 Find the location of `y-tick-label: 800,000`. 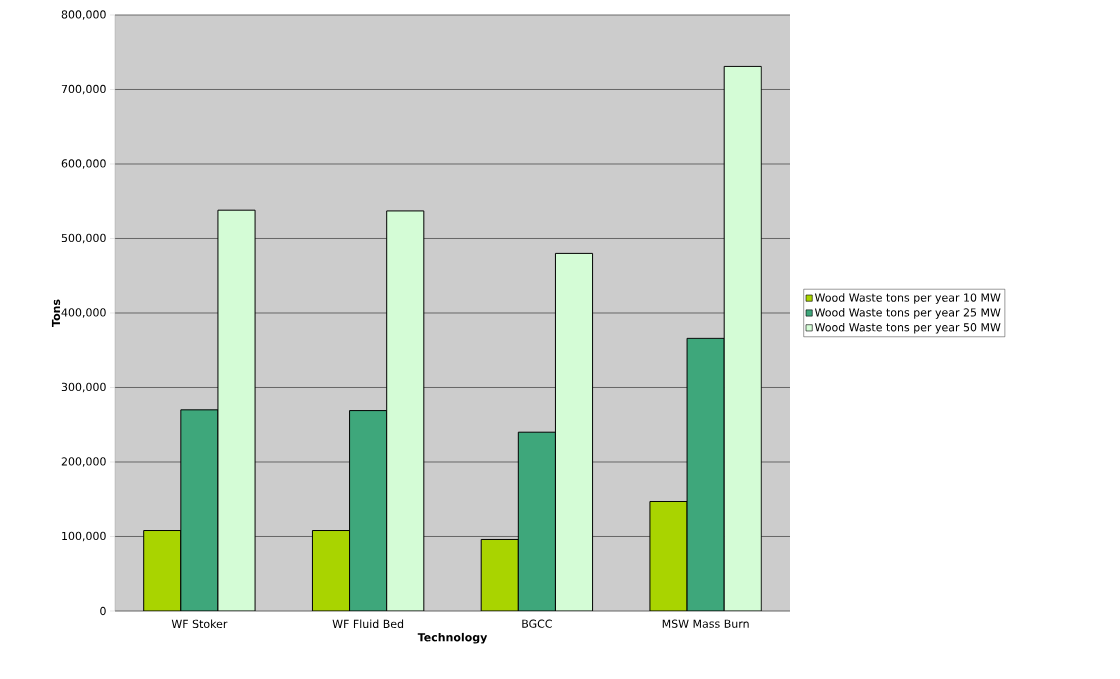

y-tick-label: 800,000 is located at coordinates (83, 15).